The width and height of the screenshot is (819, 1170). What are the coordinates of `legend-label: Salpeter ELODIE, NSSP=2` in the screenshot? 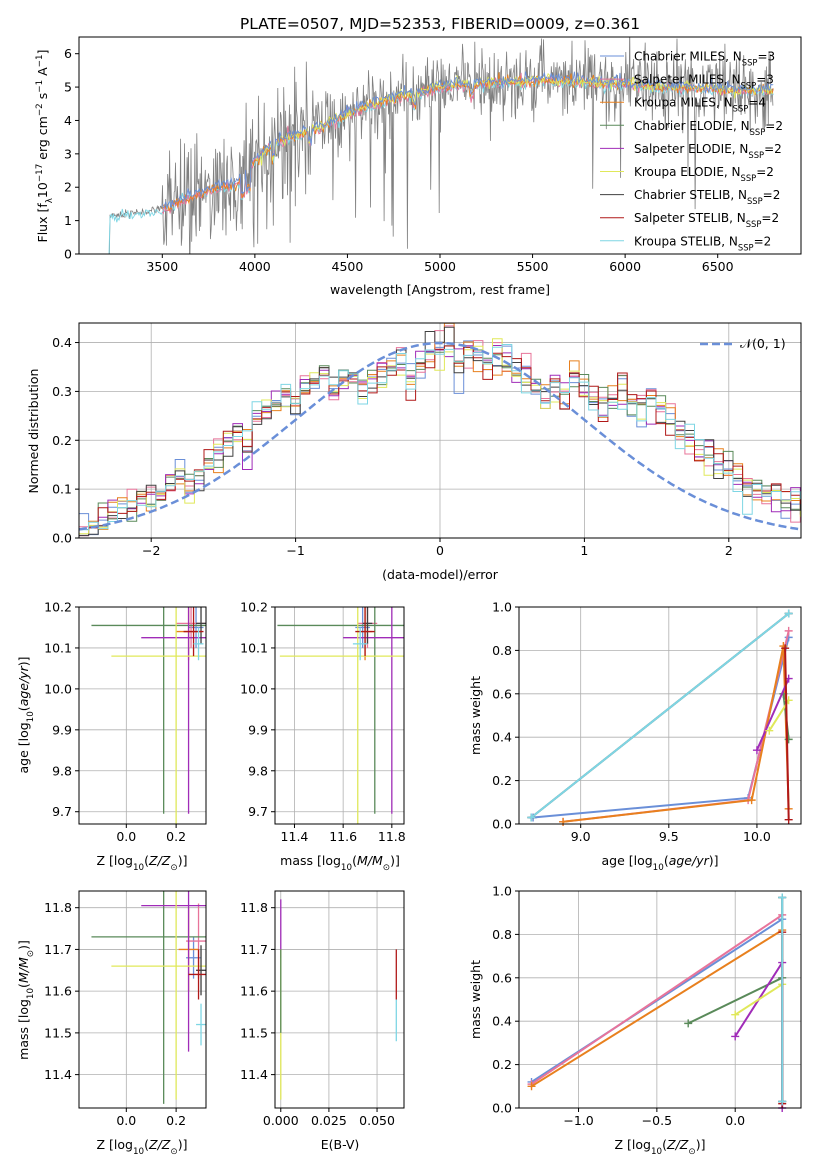 It's located at (708, 151).